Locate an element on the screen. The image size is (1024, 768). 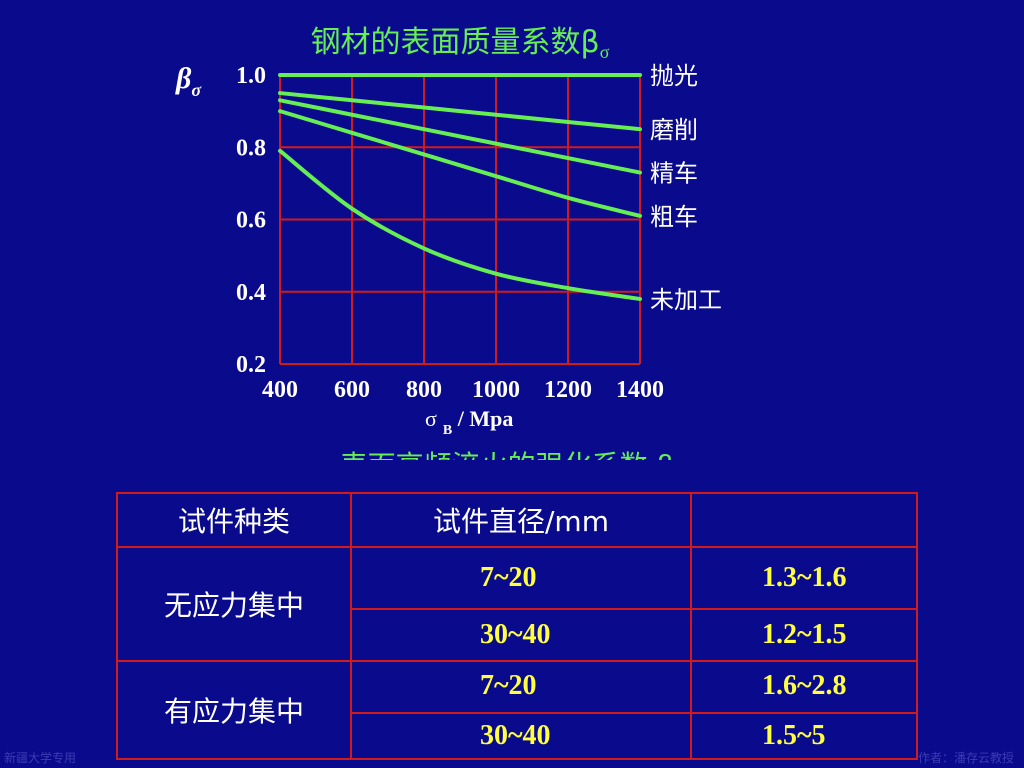
y-tick-label-0: 1.0 is located at coordinates (251, 76).